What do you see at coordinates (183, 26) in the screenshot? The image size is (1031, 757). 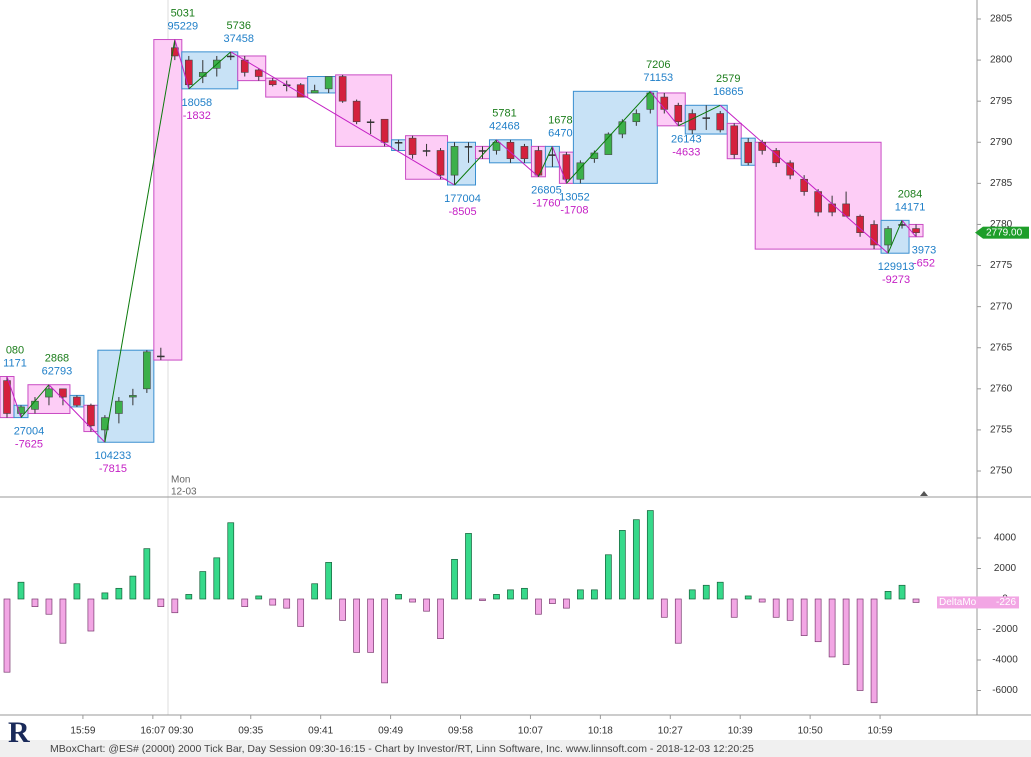 I see `pivot-label: 95229` at bounding box center [183, 26].